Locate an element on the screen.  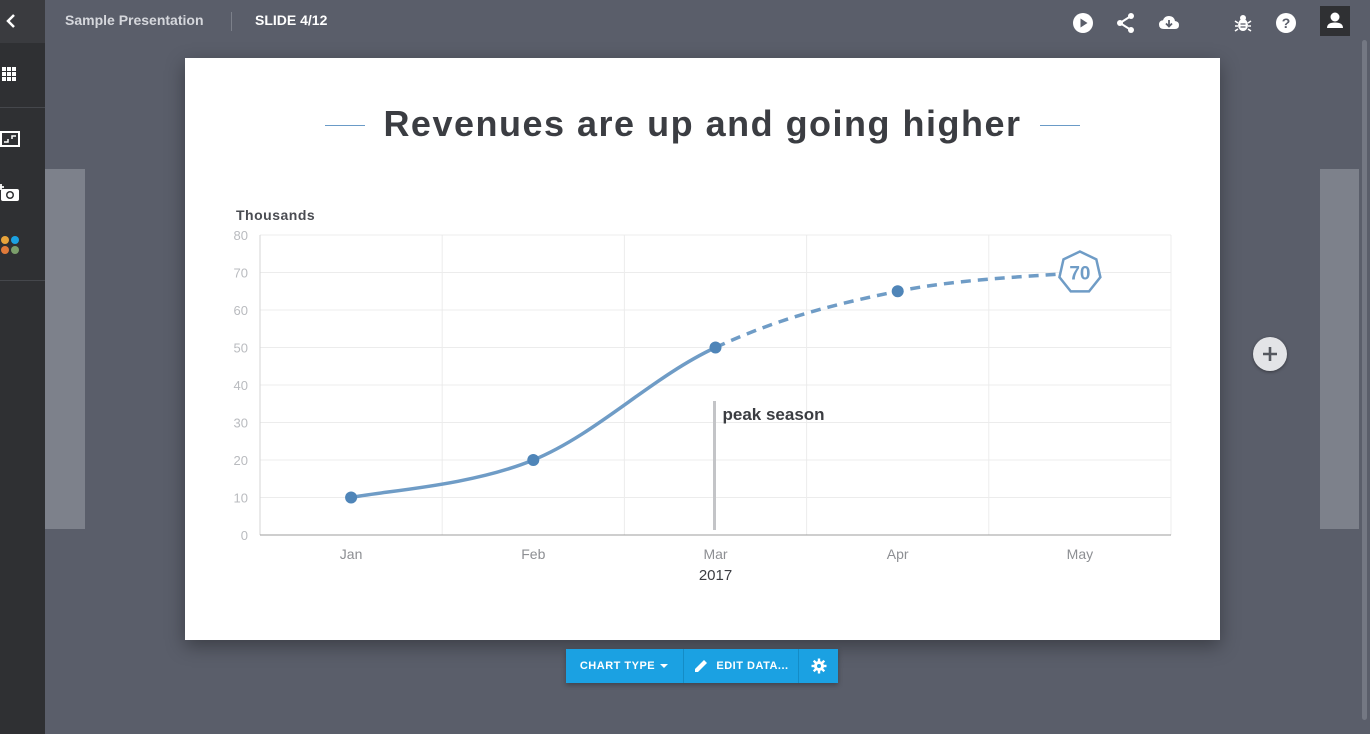
data-label: 70 is located at coordinates (1079, 274).